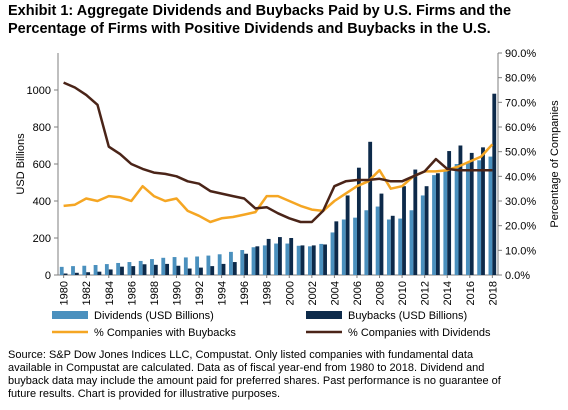 The image size is (568, 410). Describe the element at coordinates (155, 293) in the screenshot. I see `x-tick-label: 1988` at that location.